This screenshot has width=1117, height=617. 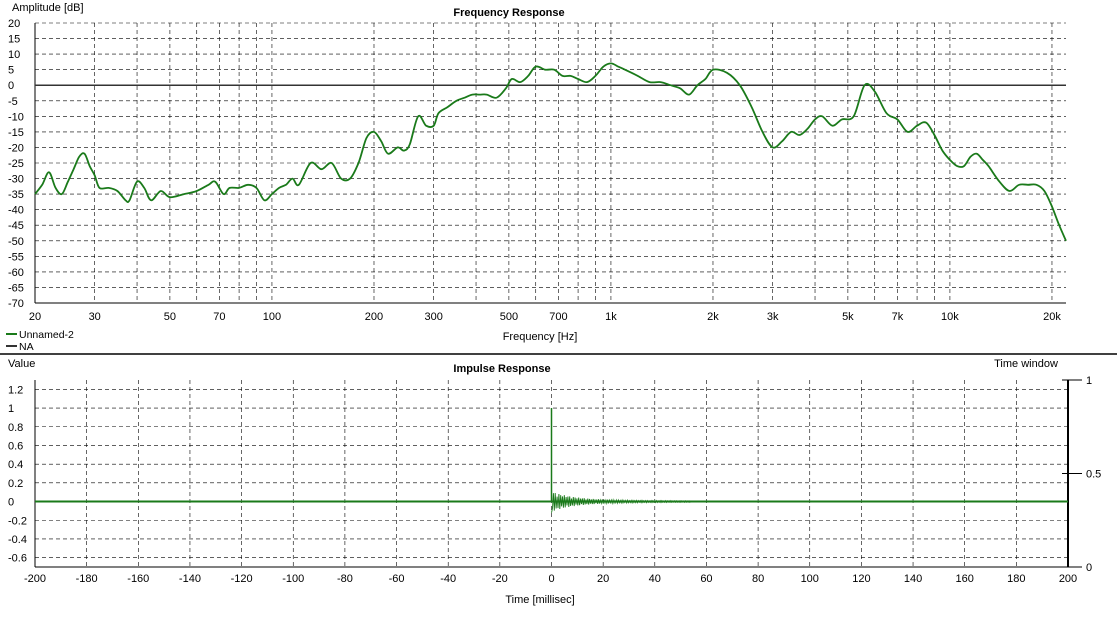 What do you see at coordinates (397, 579) in the screenshot?
I see `ir-x-tick-label: -60` at bounding box center [397, 579].